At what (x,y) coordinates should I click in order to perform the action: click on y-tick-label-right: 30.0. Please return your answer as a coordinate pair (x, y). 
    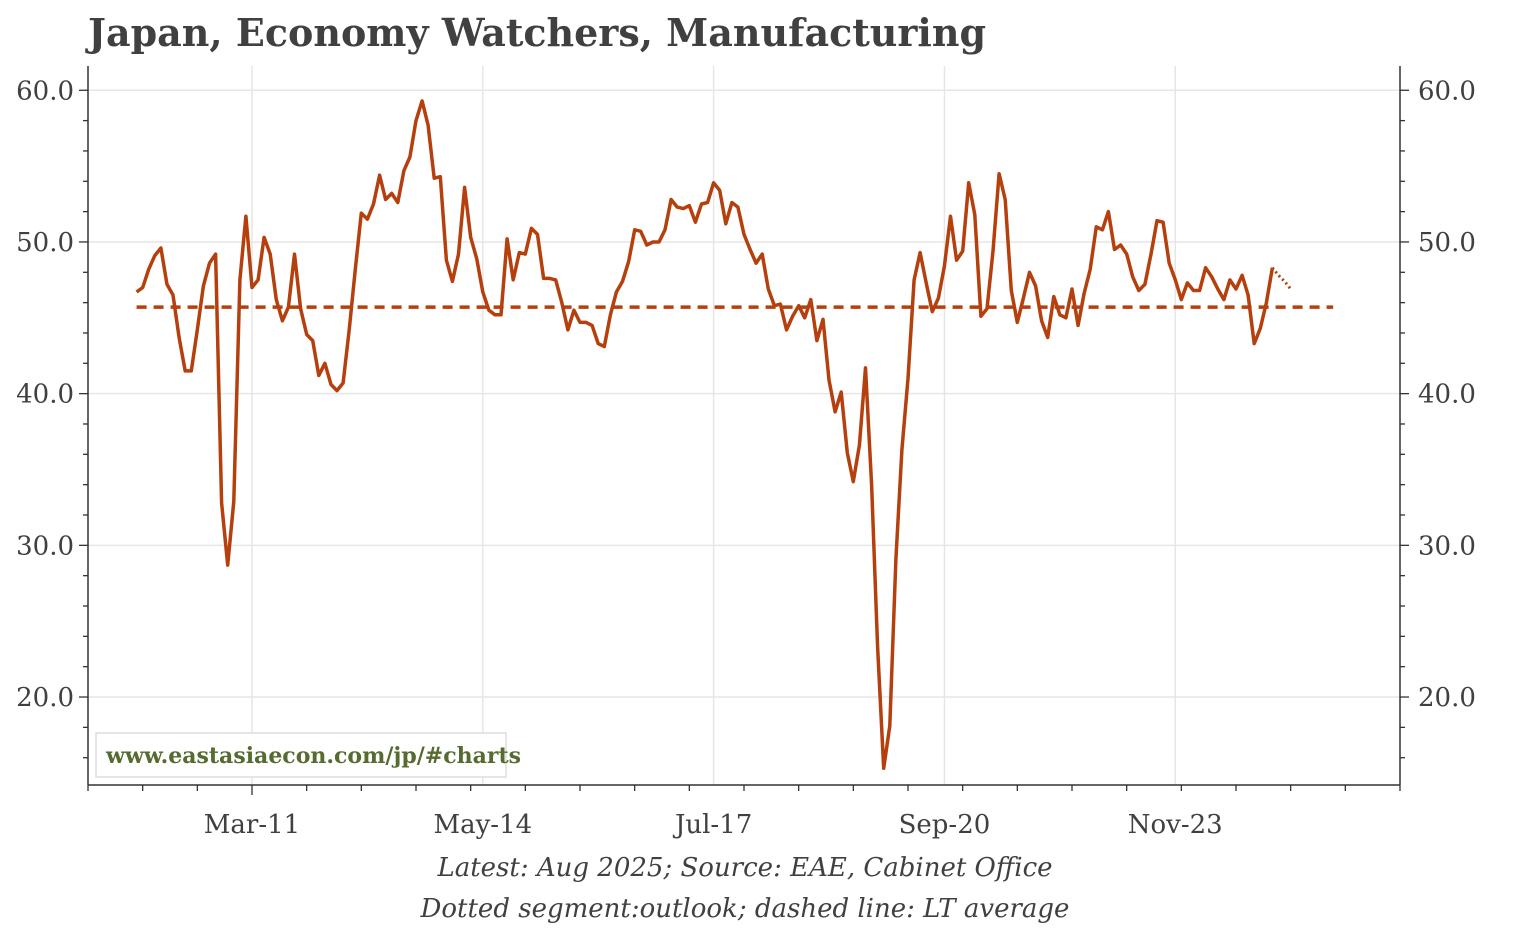
    Looking at the image, I should click on (1447, 546).